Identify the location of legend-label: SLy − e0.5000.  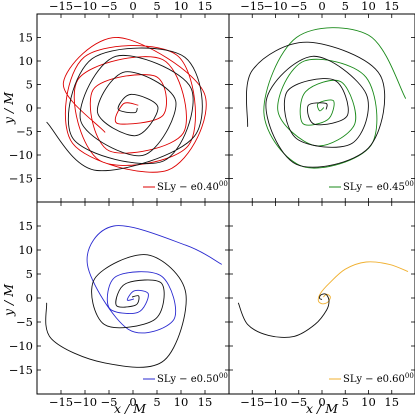
(192, 378).